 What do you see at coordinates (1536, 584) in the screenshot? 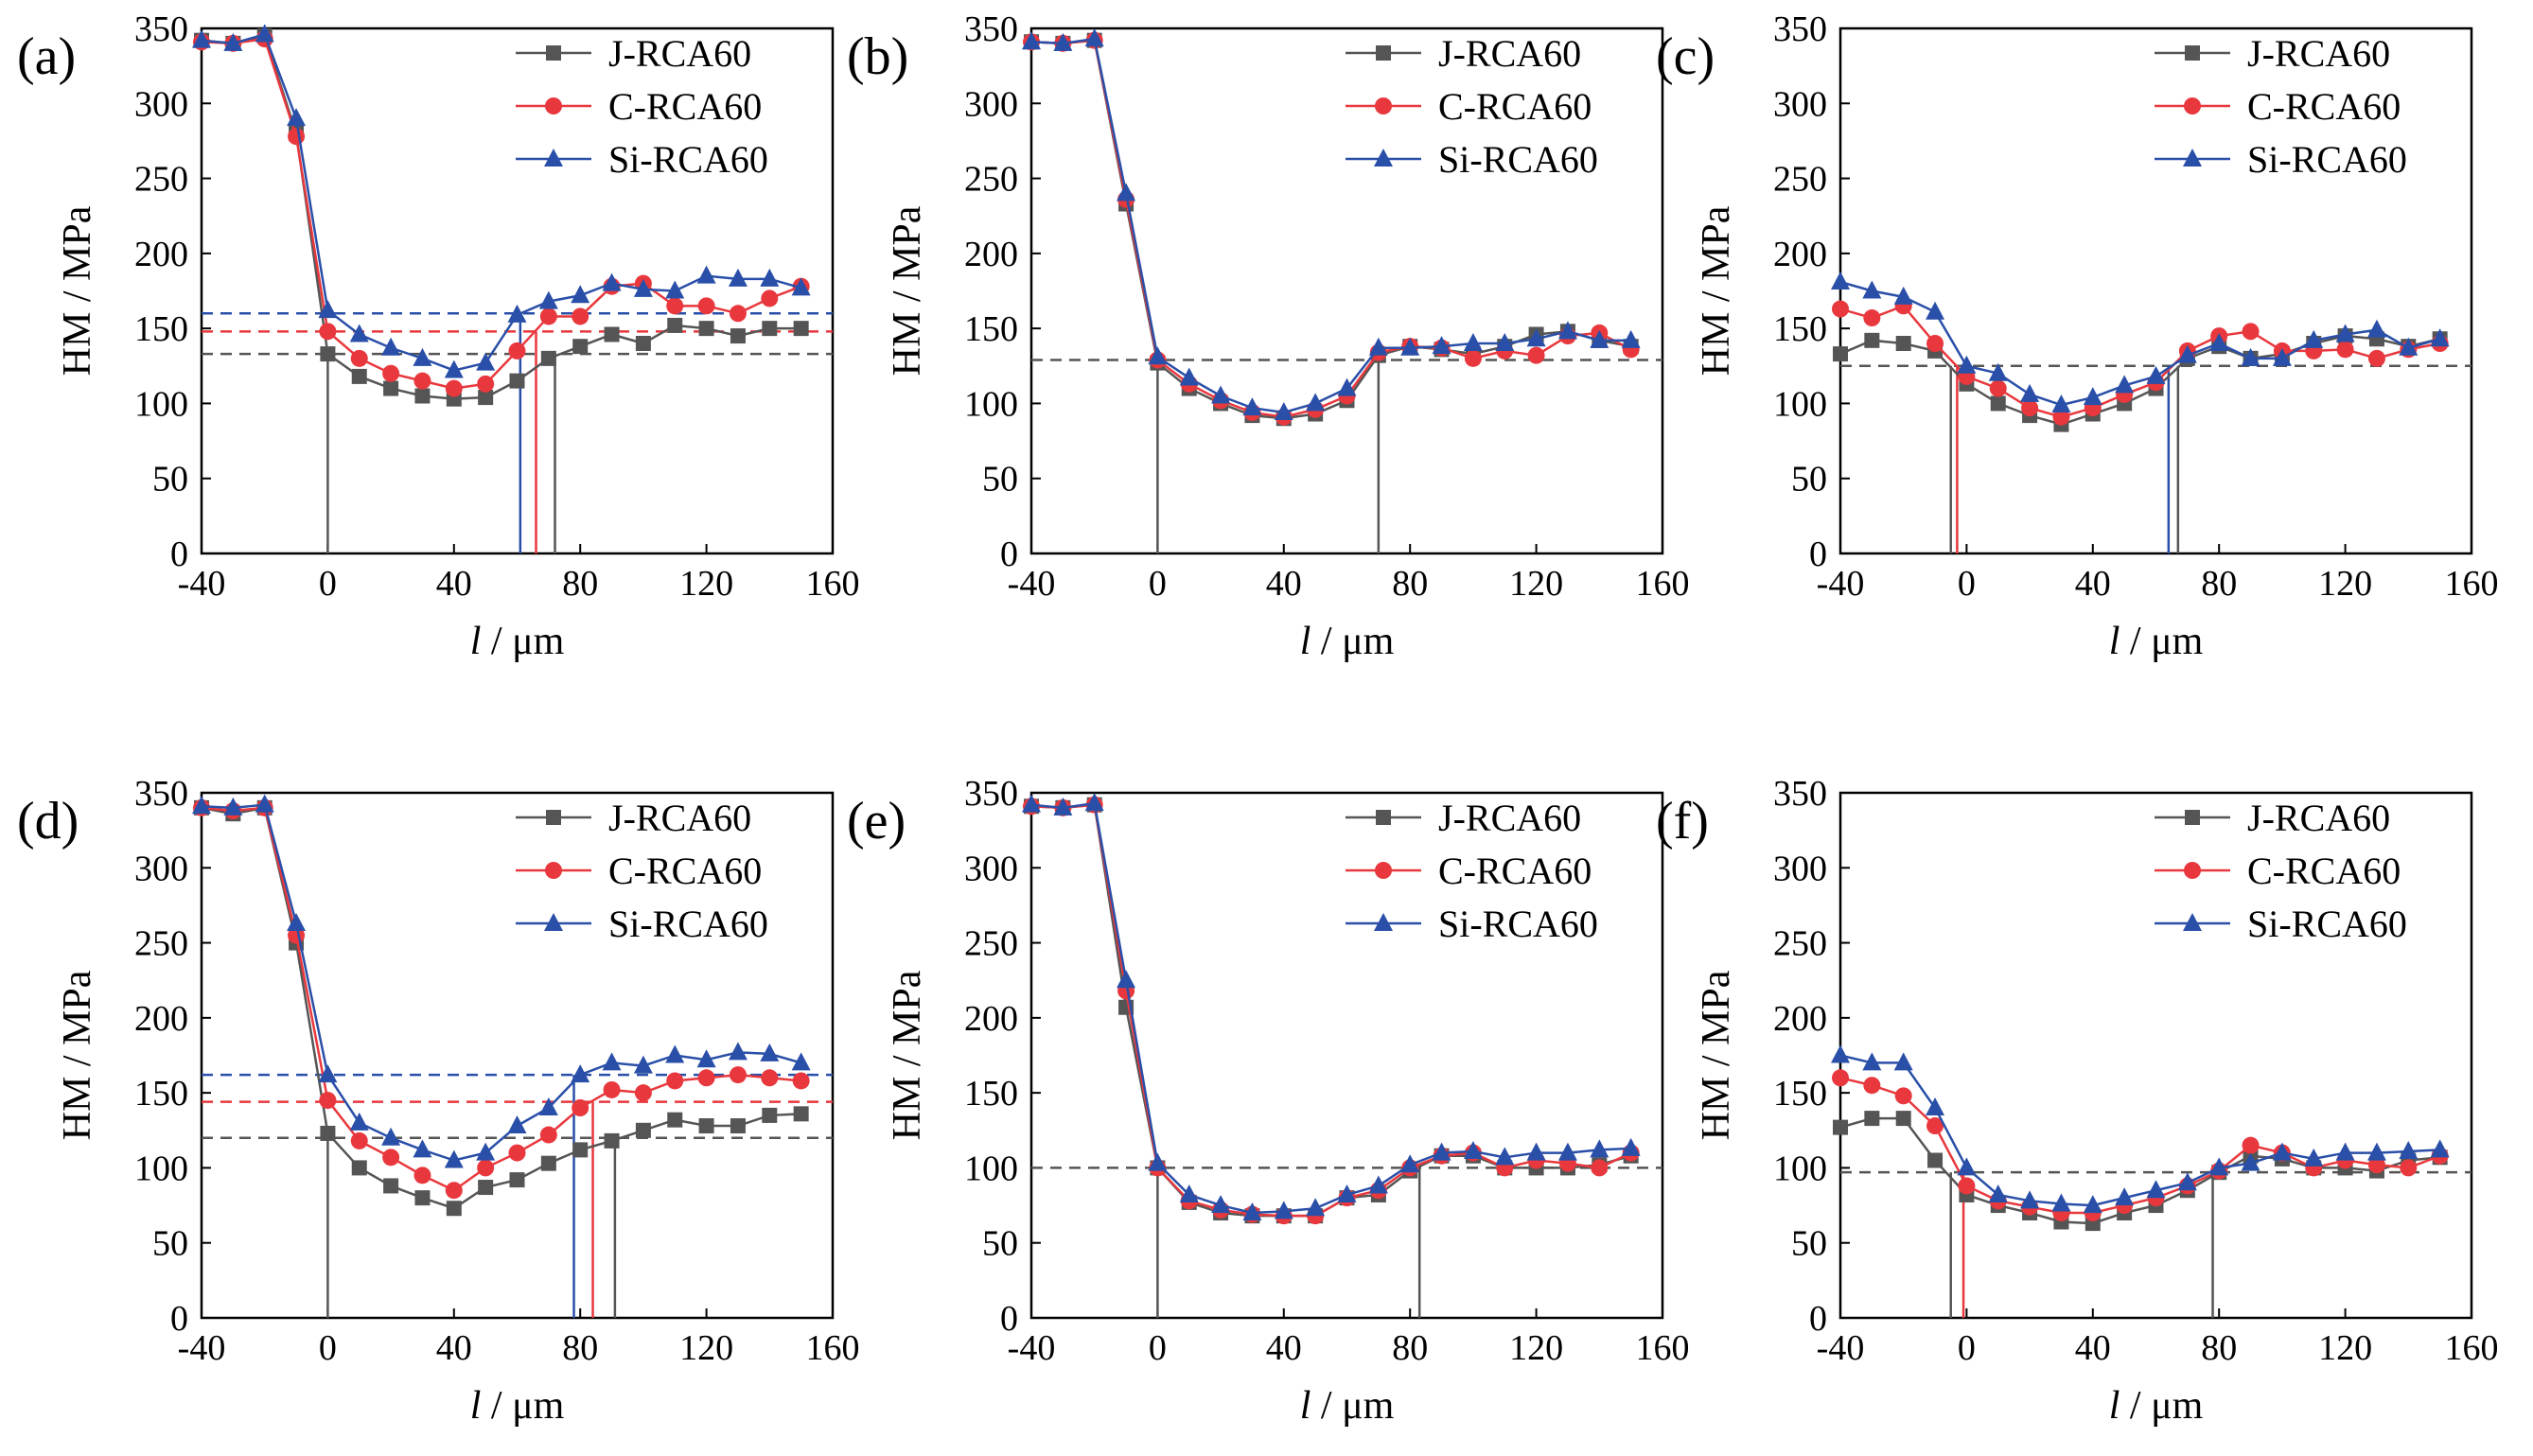
I see `x-tick-label: 120` at bounding box center [1536, 584].